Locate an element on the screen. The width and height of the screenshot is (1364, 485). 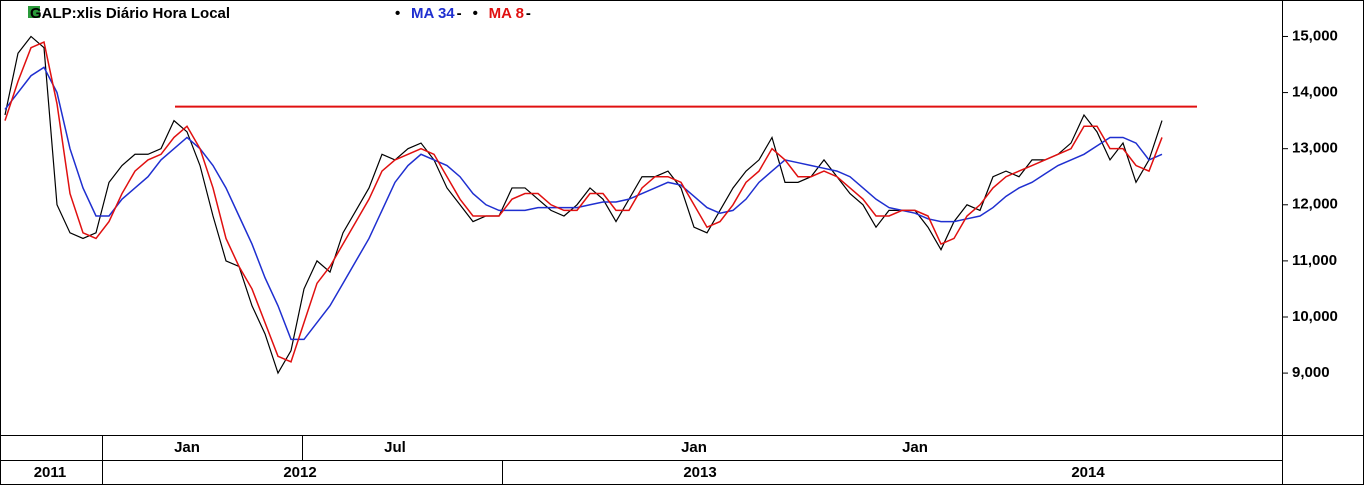
x-tick-label: Jul is located at coordinates (395, 447).